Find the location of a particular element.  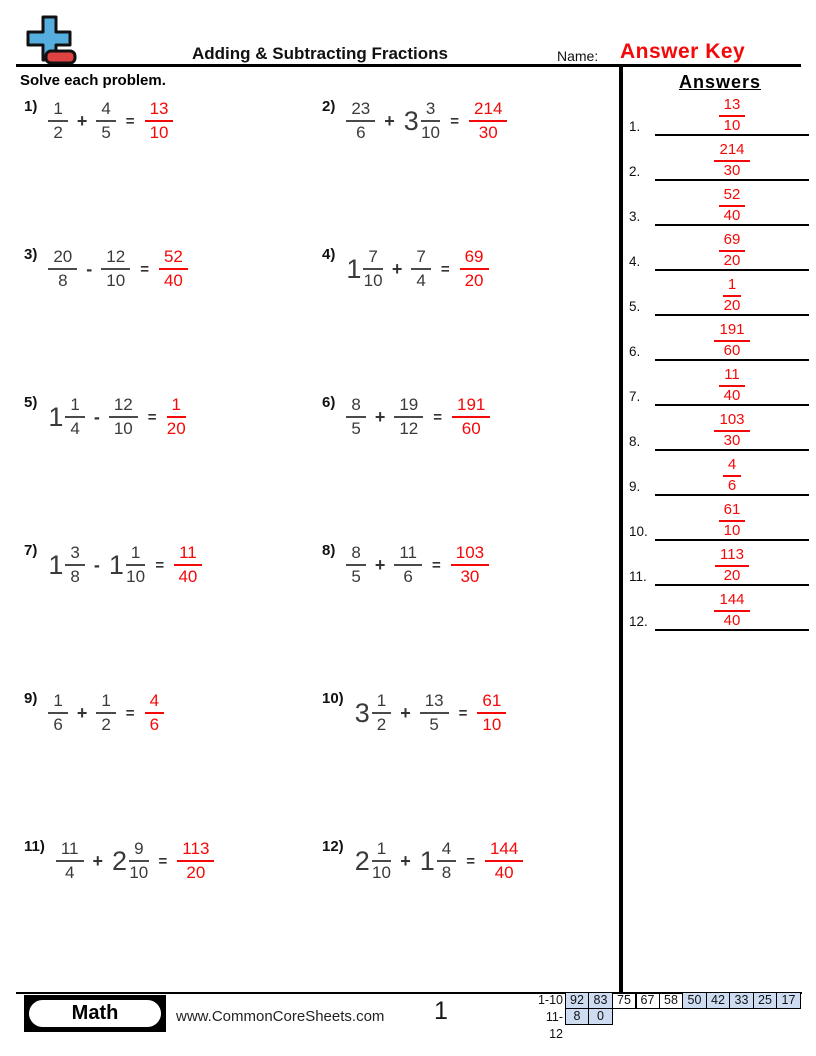

operand: 2 9 10 is located at coordinates (130, 860).